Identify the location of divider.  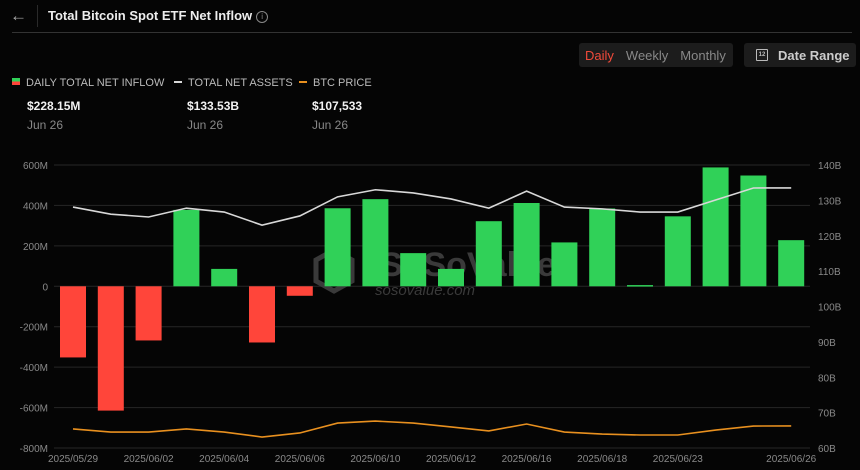
(37, 16).